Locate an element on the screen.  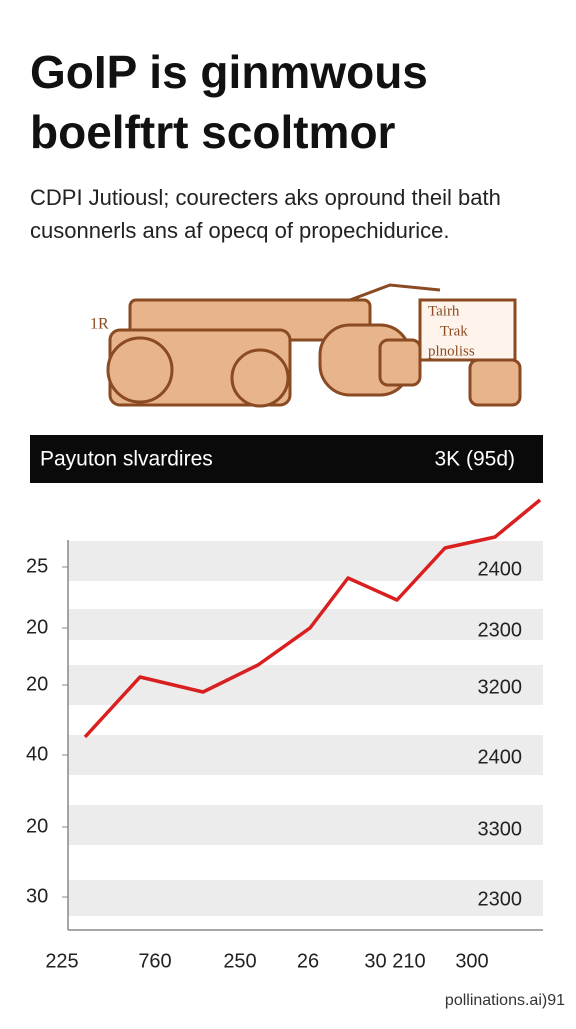
illustration-label: 1R is located at coordinates (99, 324).